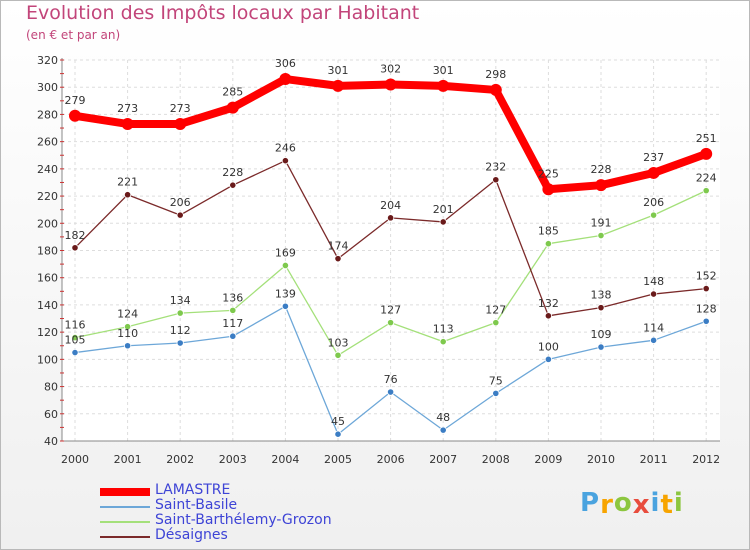 This screenshot has width=750, height=550. I want to click on y-tick-label: 280, so click(47, 114).